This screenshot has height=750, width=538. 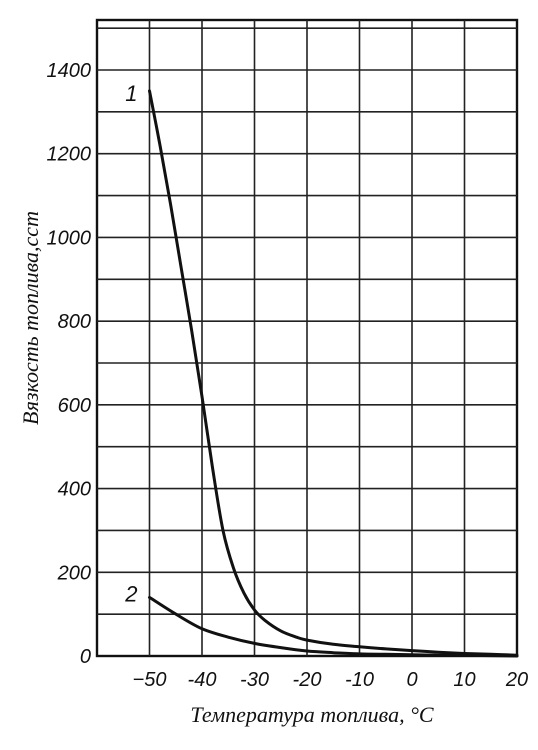 I want to click on x-tick-label: −50, so click(x=150, y=680).